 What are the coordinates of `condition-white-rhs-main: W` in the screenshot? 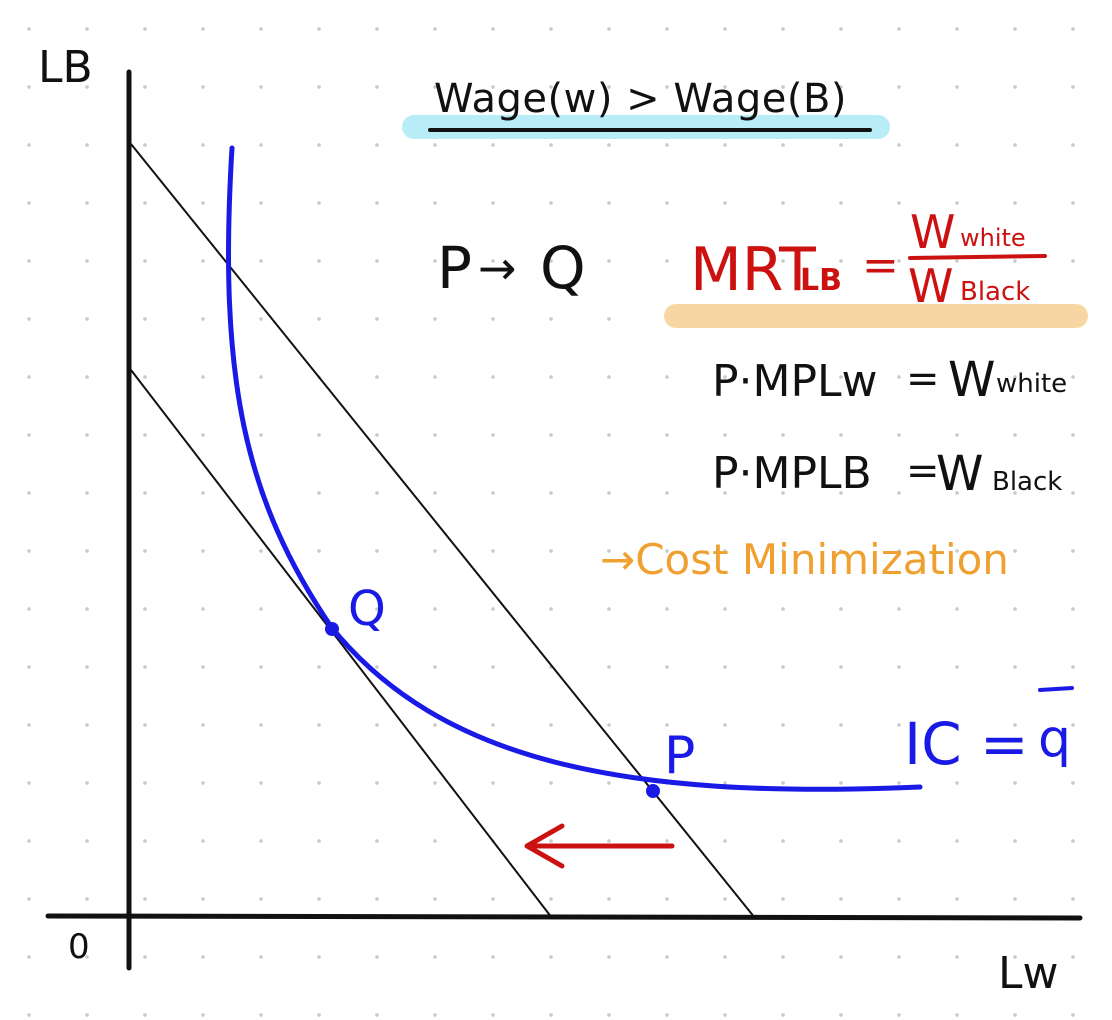 It's located at (971, 380).